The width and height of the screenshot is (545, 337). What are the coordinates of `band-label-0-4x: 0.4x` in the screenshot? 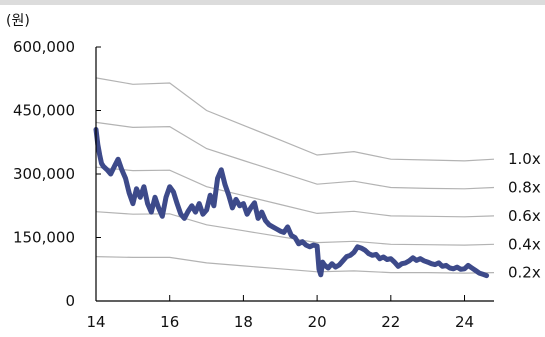 It's located at (524, 244).